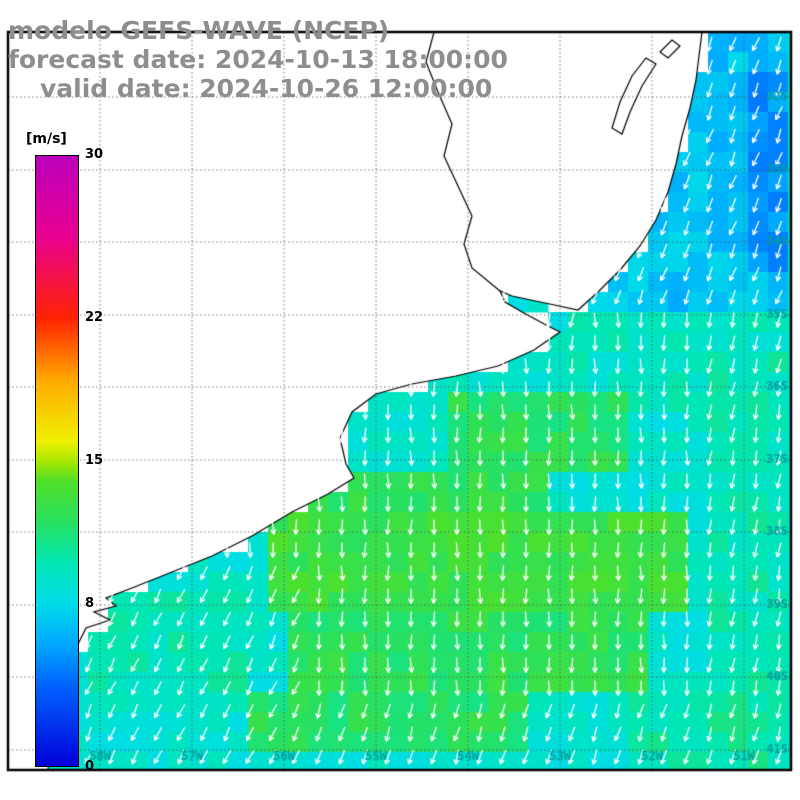 This screenshot has height=800, width=800. I want to click on colorbar-tick-22: 22, so click(94, 318).